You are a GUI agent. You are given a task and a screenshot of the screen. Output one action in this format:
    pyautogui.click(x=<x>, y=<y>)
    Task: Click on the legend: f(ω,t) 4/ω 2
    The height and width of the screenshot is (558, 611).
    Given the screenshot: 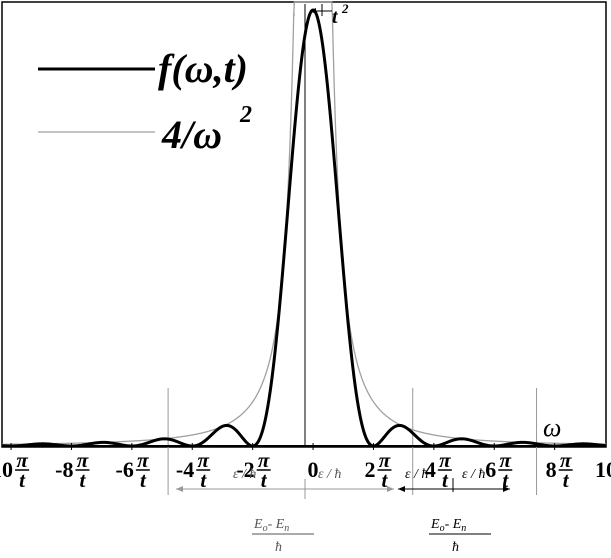 What is the action you would take?
    pyautogui.click(x=145, y=101)
    